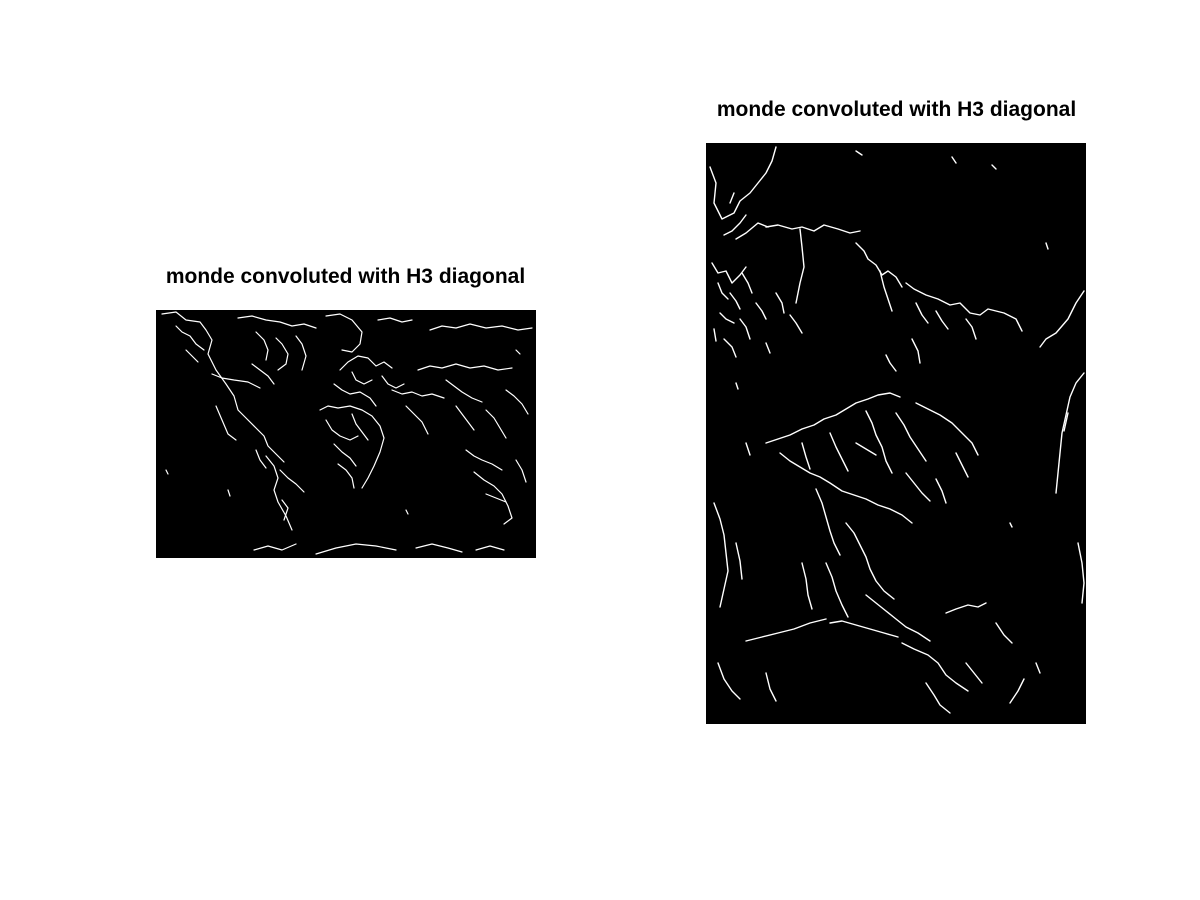 Image resolution: width=1200 pixels, height=900 pixels. What do you see at coordinates (346, 434) in the screenshot?
I see `left-edge-map-image` at bounding box center [346, 434].